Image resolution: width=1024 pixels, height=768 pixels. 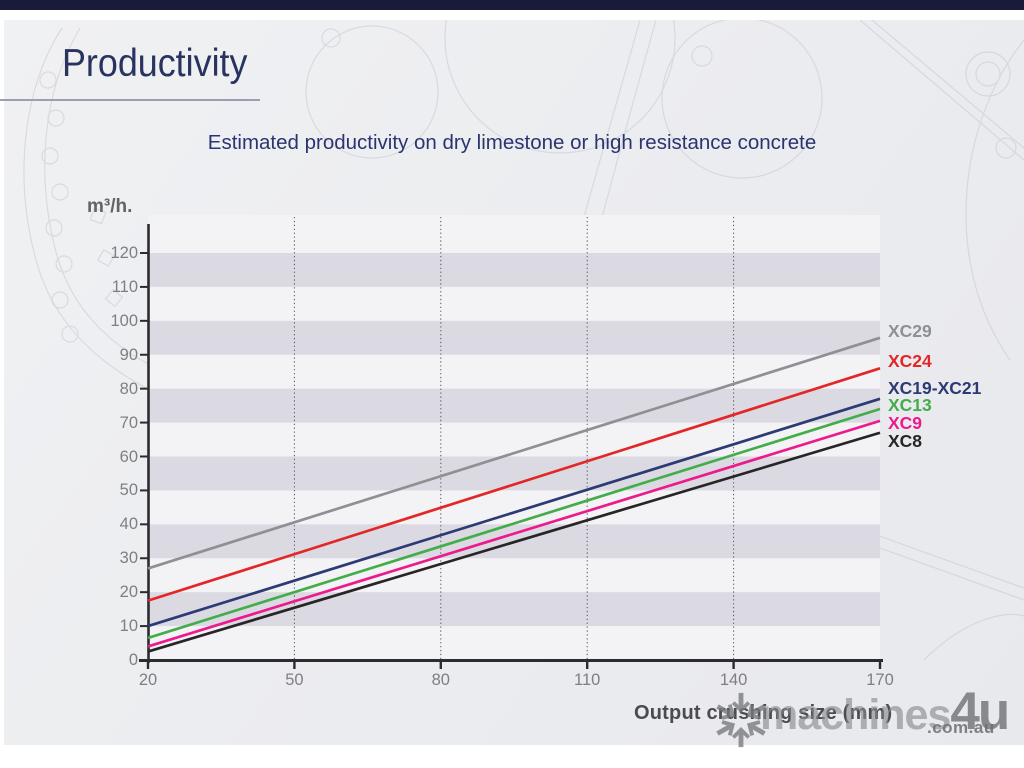 What do you see at coordinates (128, 626) in the screenshot?
I see `y-tick-label: 10` at bounding box center [128, 626].